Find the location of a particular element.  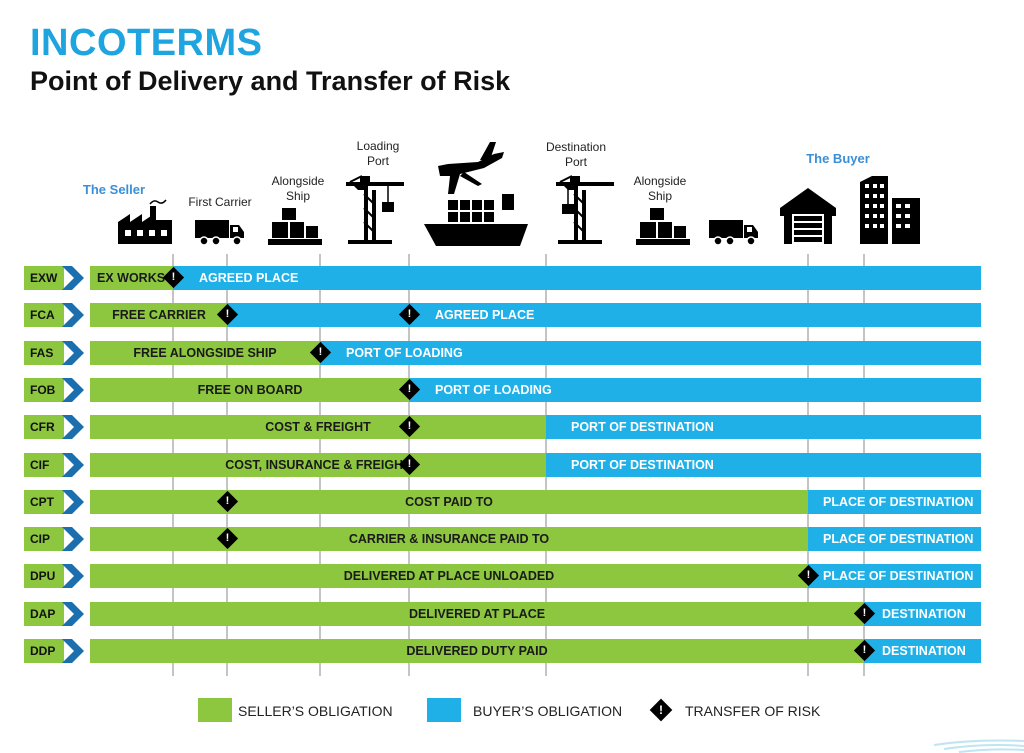

corner-wave-decoration is located at coordinates (978, 746).